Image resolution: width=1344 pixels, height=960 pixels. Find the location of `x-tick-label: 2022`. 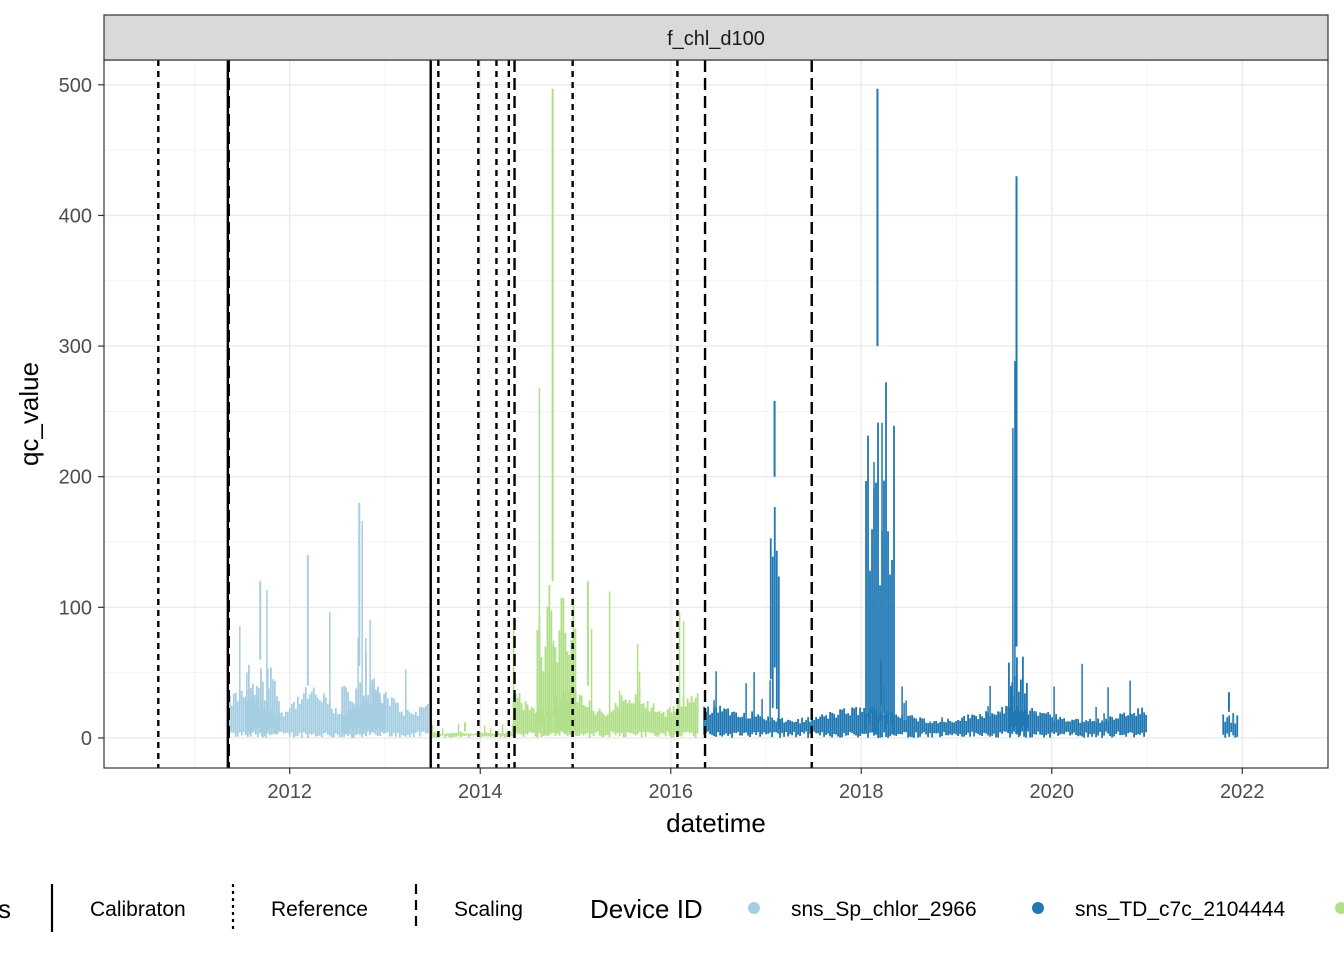

x-tick-label: 2022 is located at coordinates (1242, 792).